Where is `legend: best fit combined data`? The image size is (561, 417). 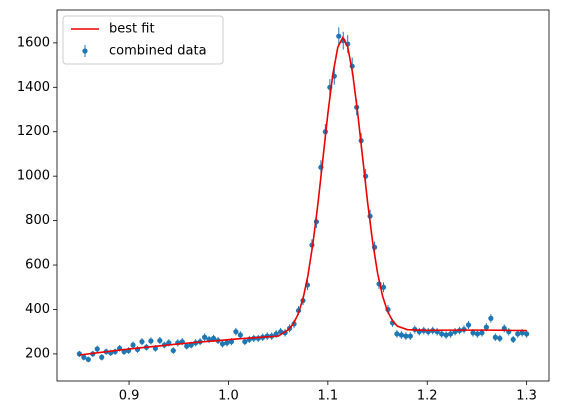 legend: best fit combined data is located at coordinates (143, 40).